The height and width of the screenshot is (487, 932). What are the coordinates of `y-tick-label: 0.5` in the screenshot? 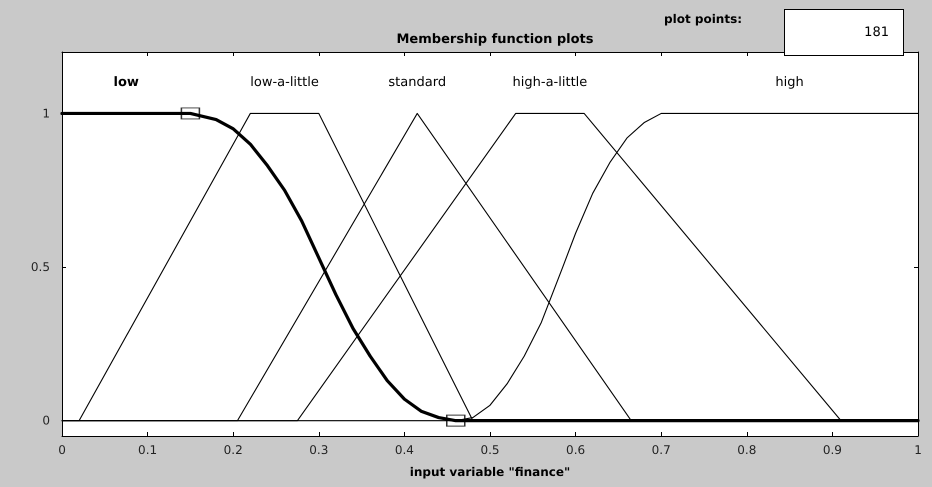 It's located at (40, 267).